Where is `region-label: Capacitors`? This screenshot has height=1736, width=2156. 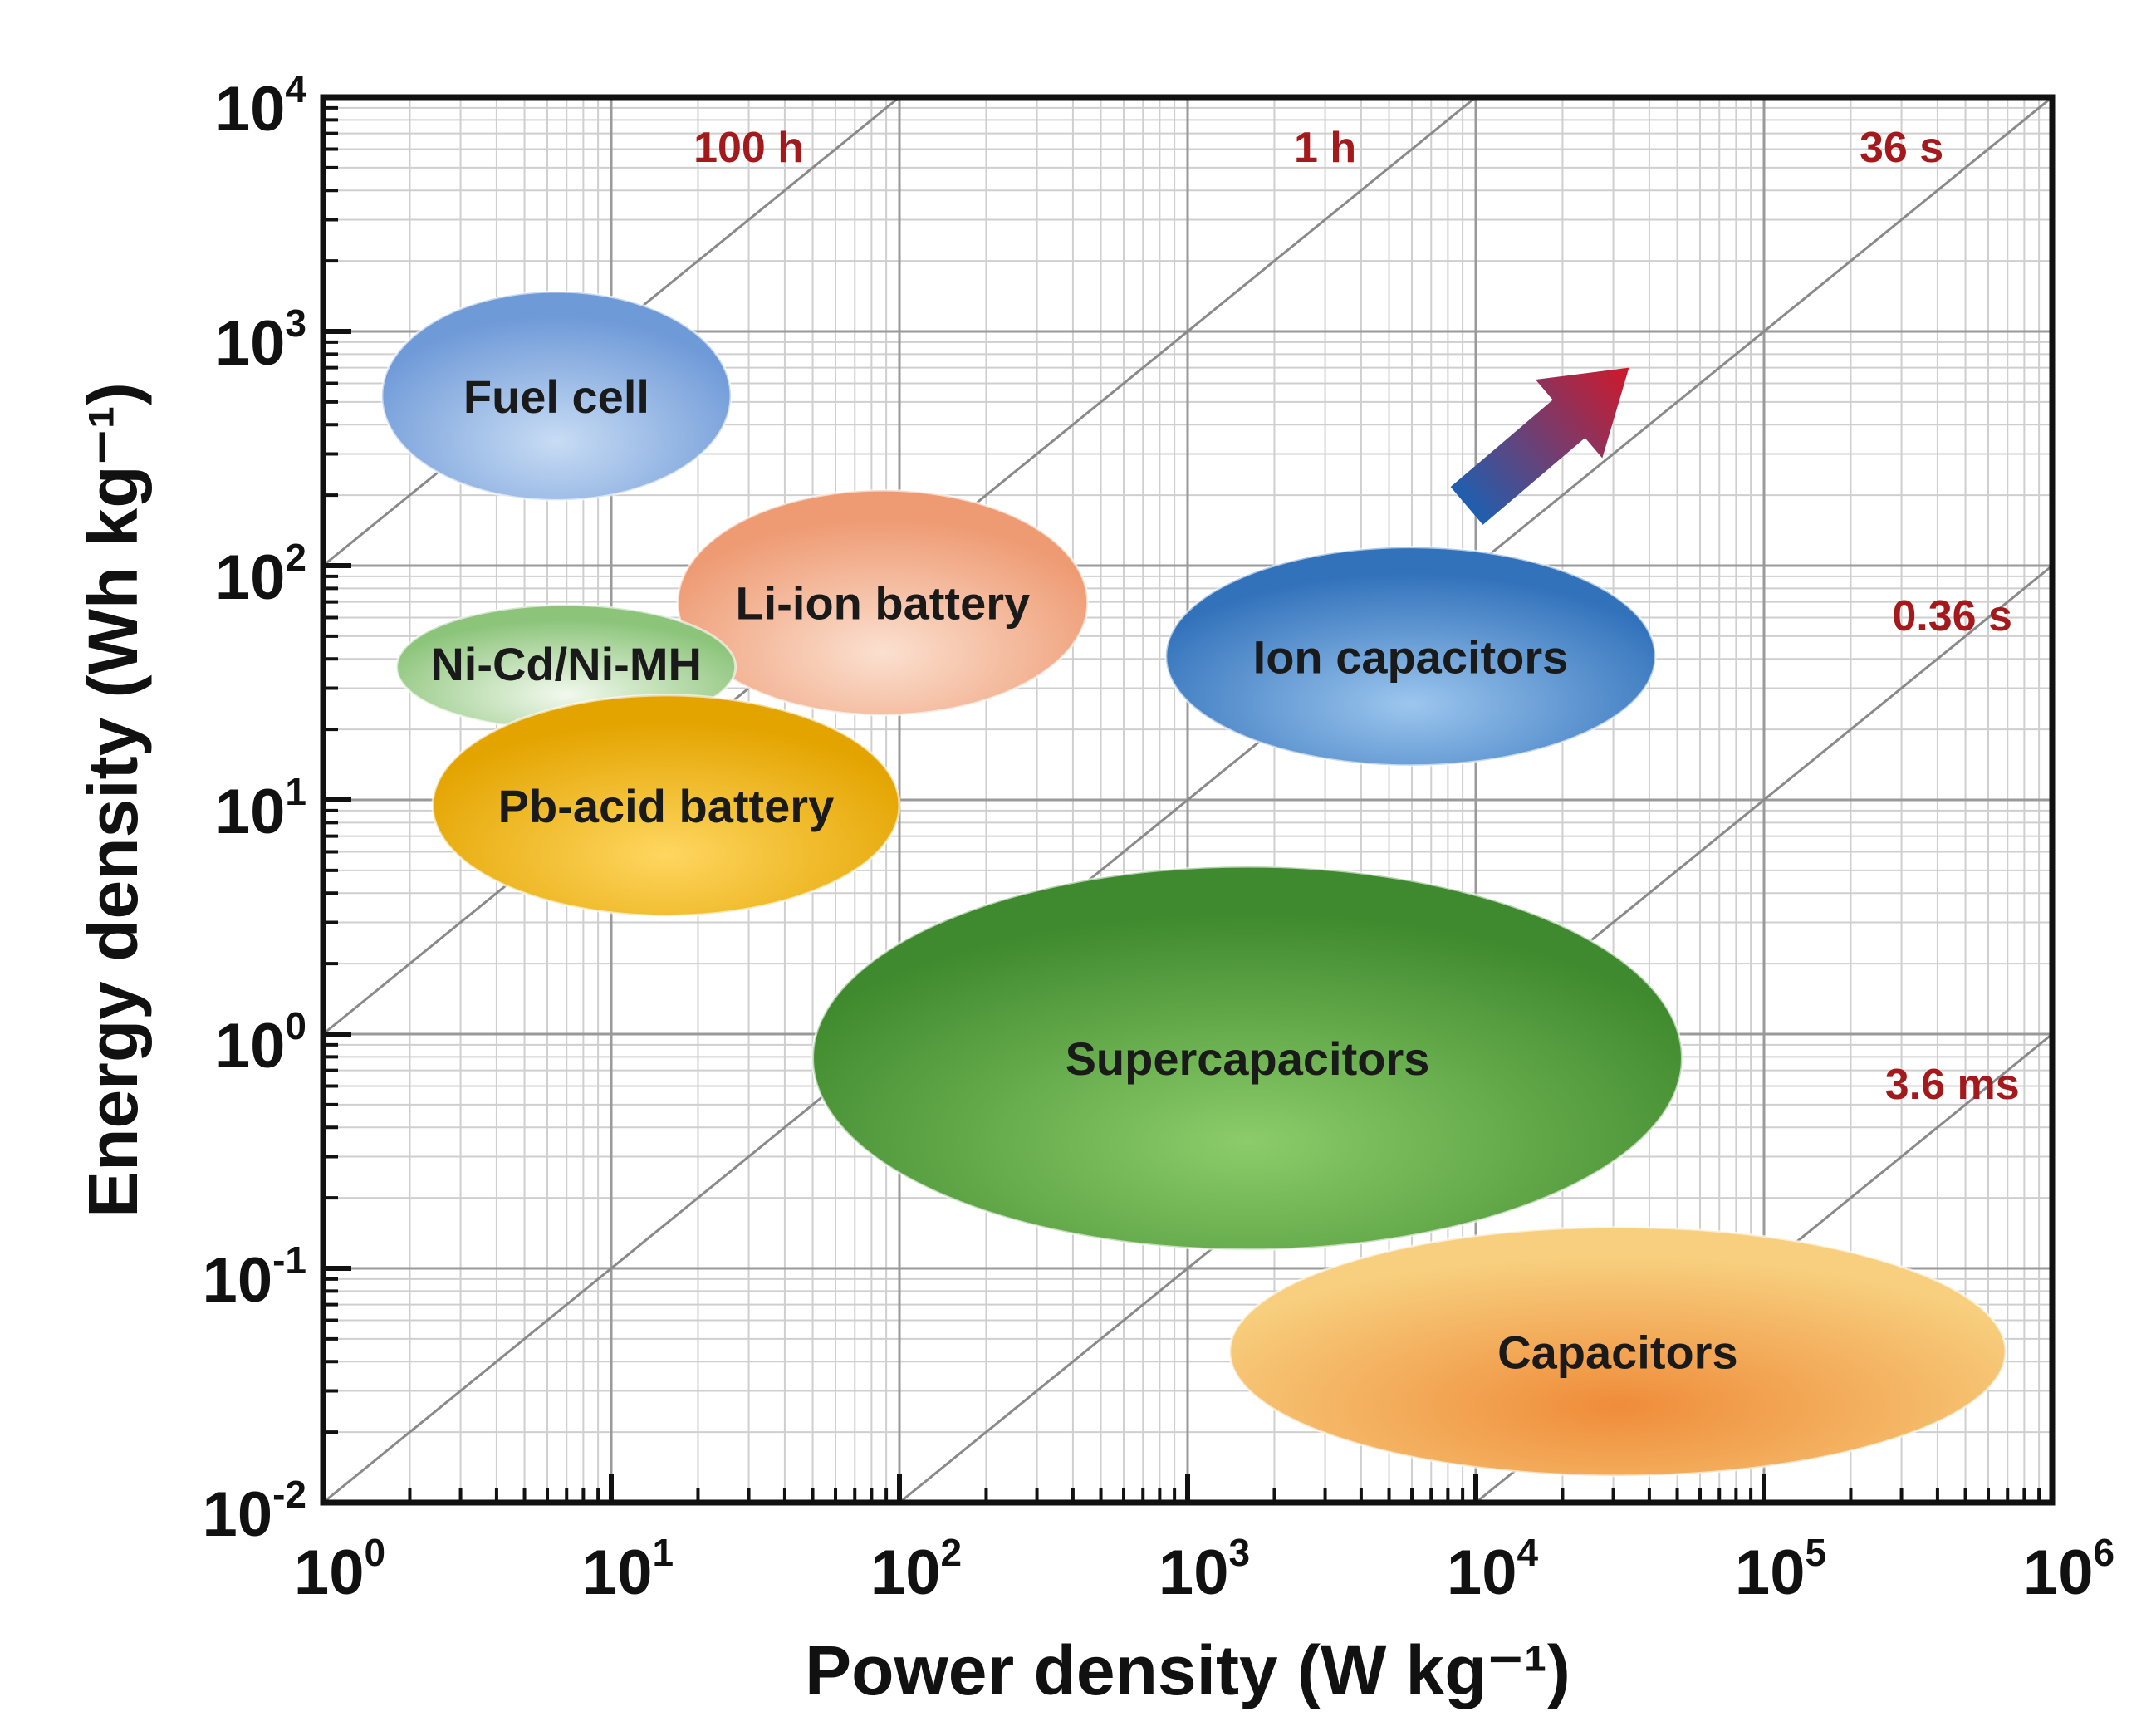 region-label: Capacitors is located at coordinates (1617, 1352).